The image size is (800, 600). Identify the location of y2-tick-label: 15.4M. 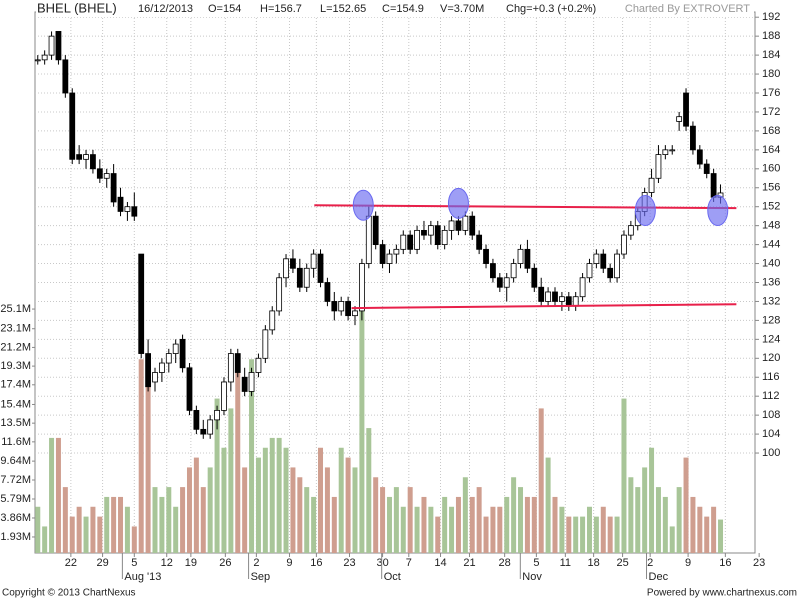
(15, 404).